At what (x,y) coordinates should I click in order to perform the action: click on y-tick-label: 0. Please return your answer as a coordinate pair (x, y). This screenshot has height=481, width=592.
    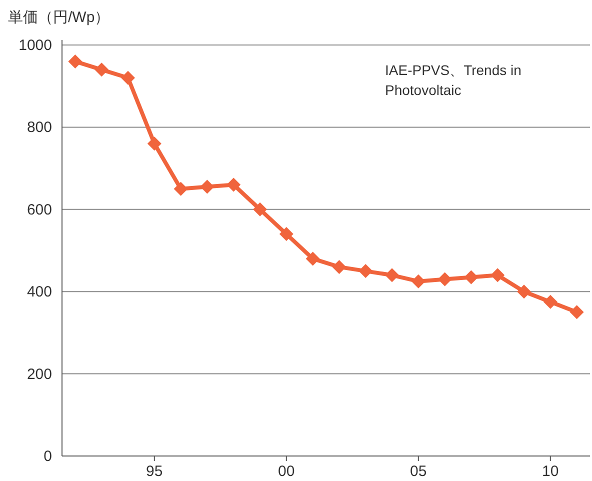
    Looking at the image, I should click on (48, 456).